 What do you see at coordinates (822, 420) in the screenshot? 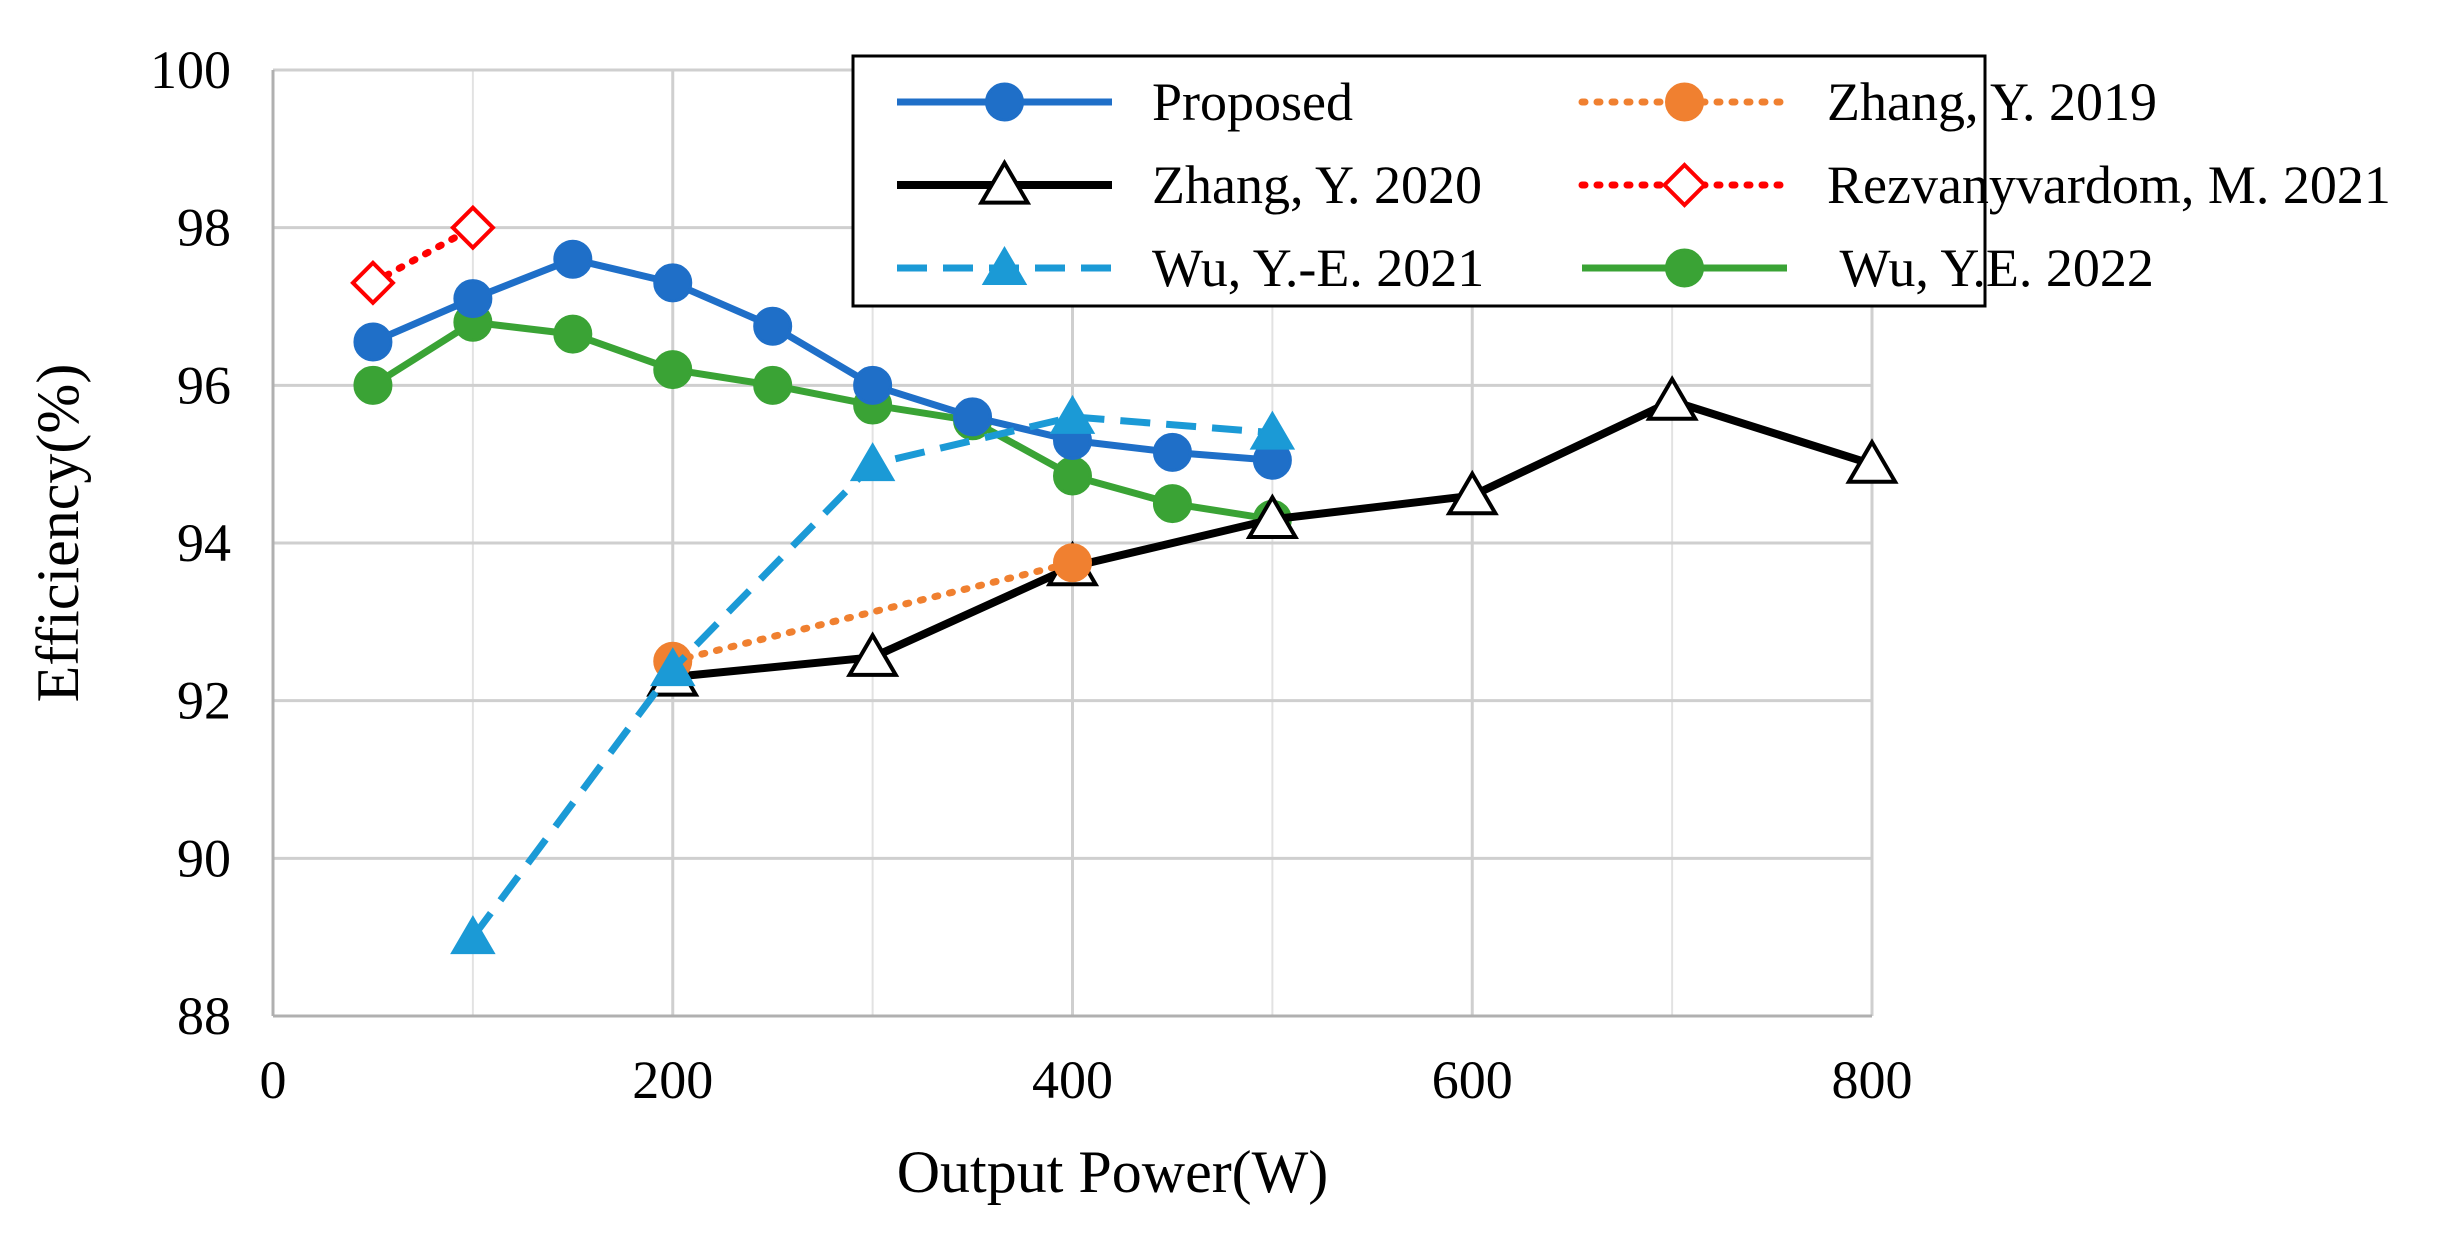
I see `series-line-wu-y-e-2022` at bounding box center [822, 420].